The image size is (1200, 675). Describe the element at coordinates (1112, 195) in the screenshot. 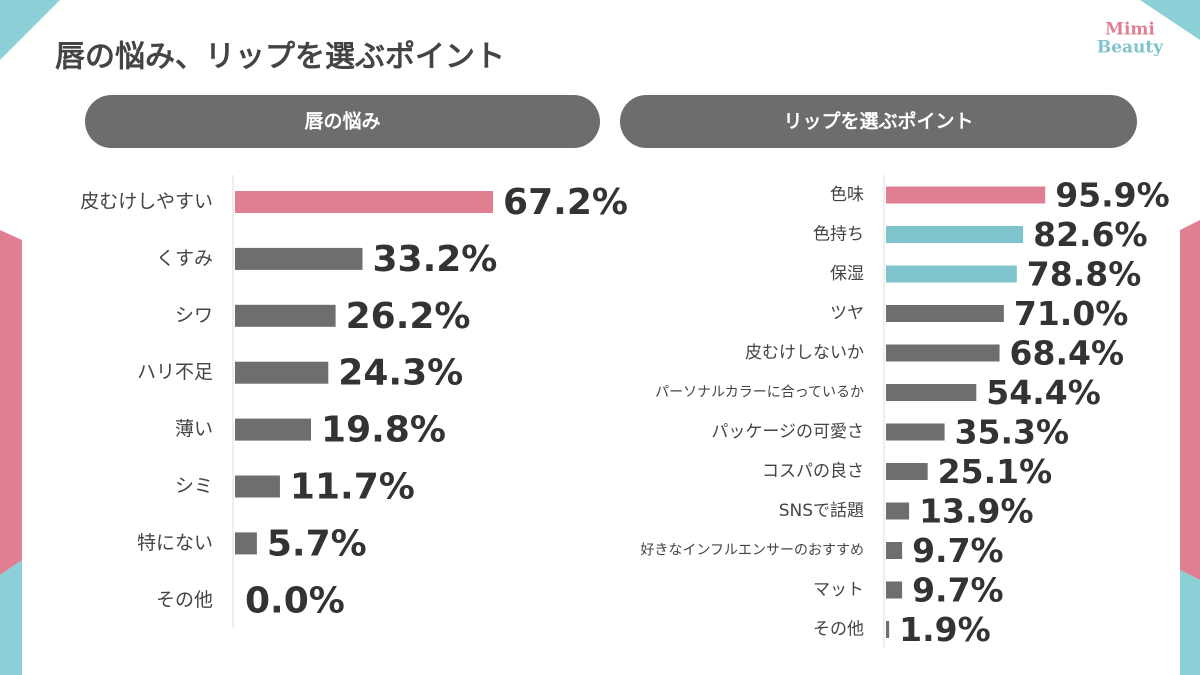

I see `value-label: 95.9%` at that location.